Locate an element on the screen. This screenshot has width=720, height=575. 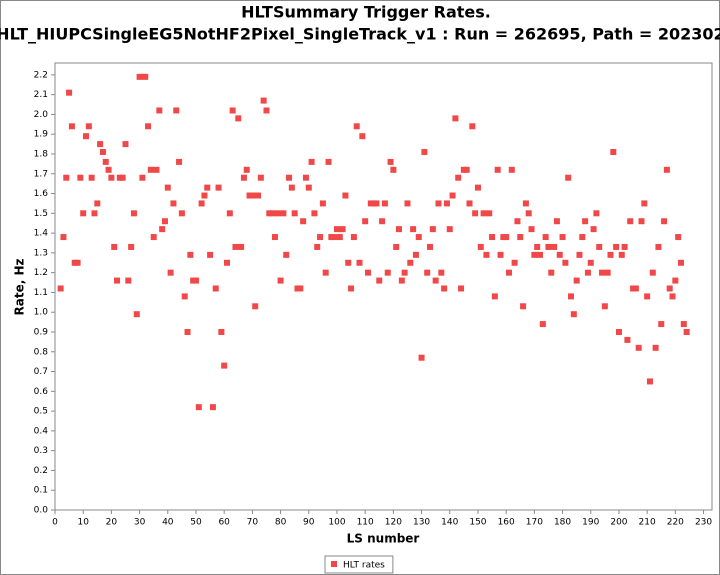
y-tick-label: 0.6 is located at coordinates (41, 392).